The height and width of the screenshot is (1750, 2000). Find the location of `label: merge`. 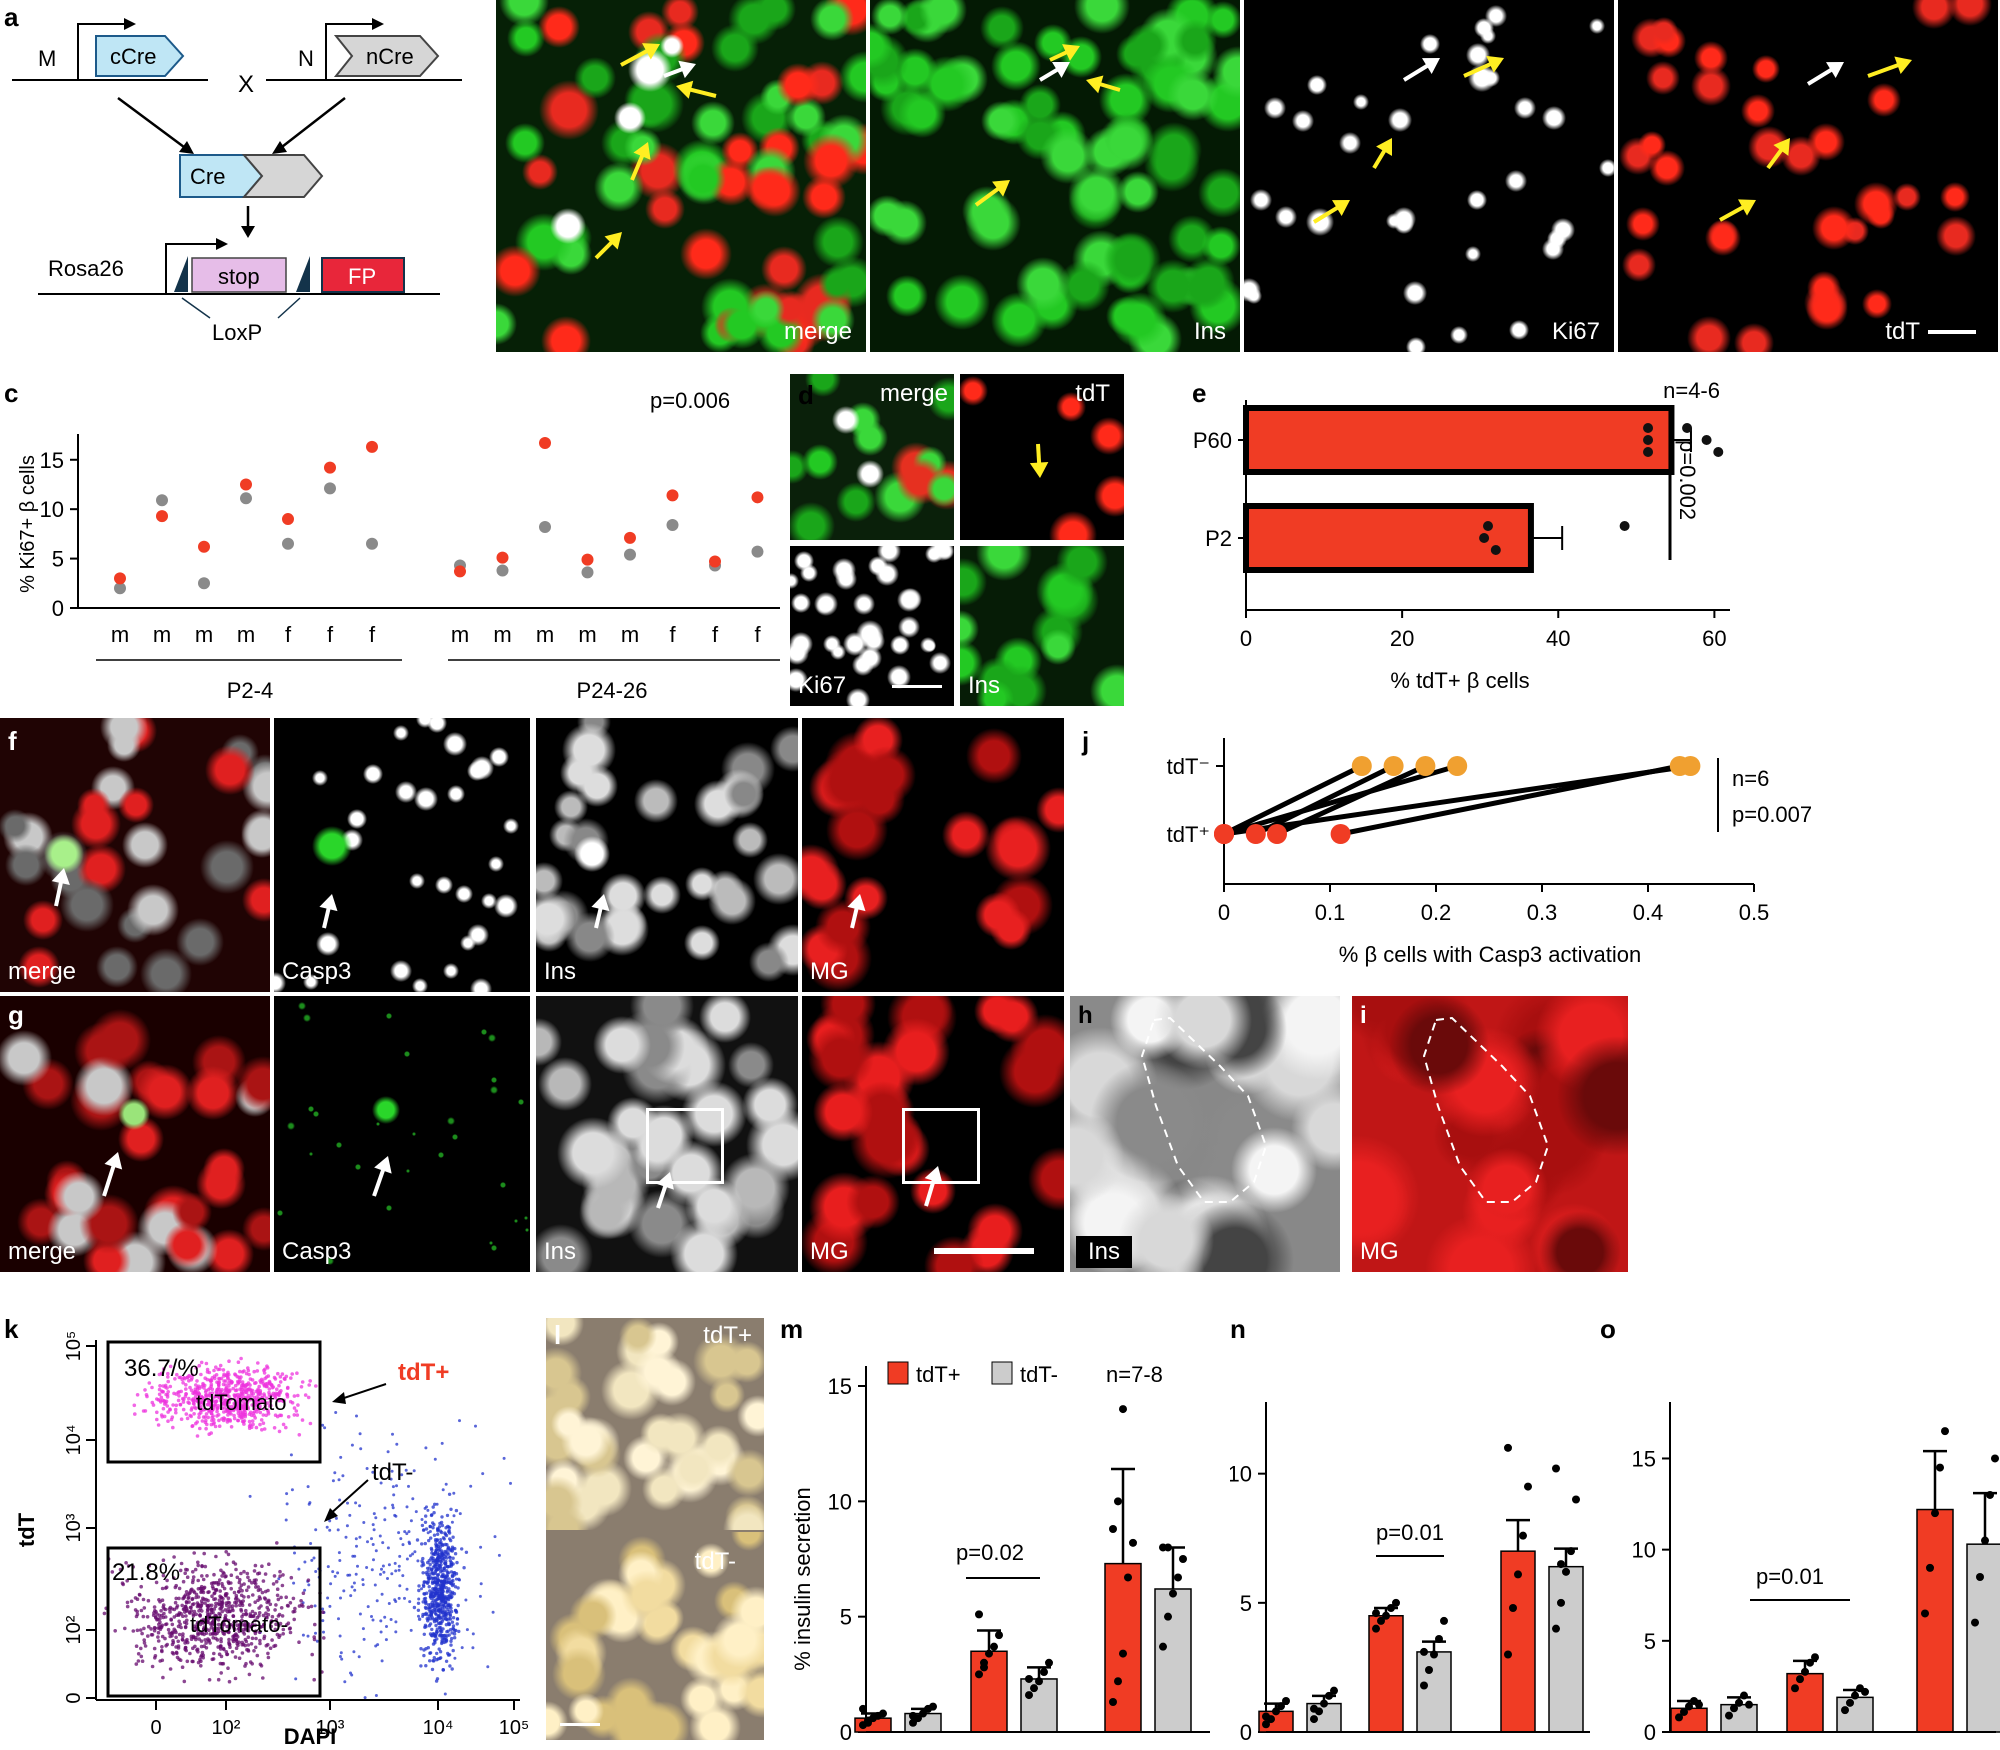

label: merge is located at coordinates (42, 971).